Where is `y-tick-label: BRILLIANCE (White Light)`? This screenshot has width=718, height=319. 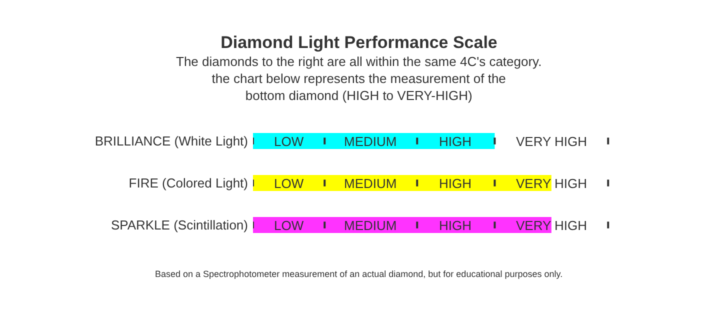
y-tick-label: BRILLIANCE (White Light) is located at coordinates (171, 141).